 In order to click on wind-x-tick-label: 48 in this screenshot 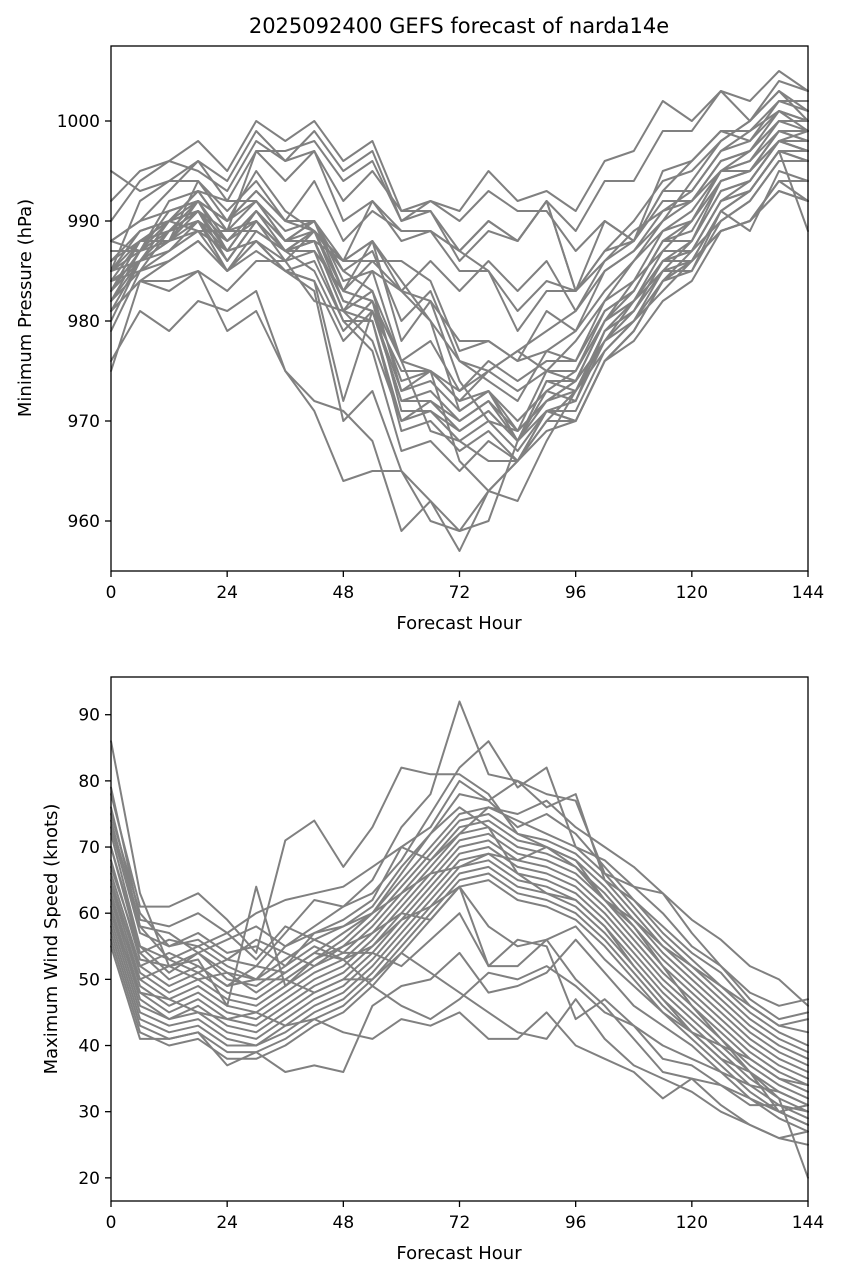, I will do `click(344, 1223)`.